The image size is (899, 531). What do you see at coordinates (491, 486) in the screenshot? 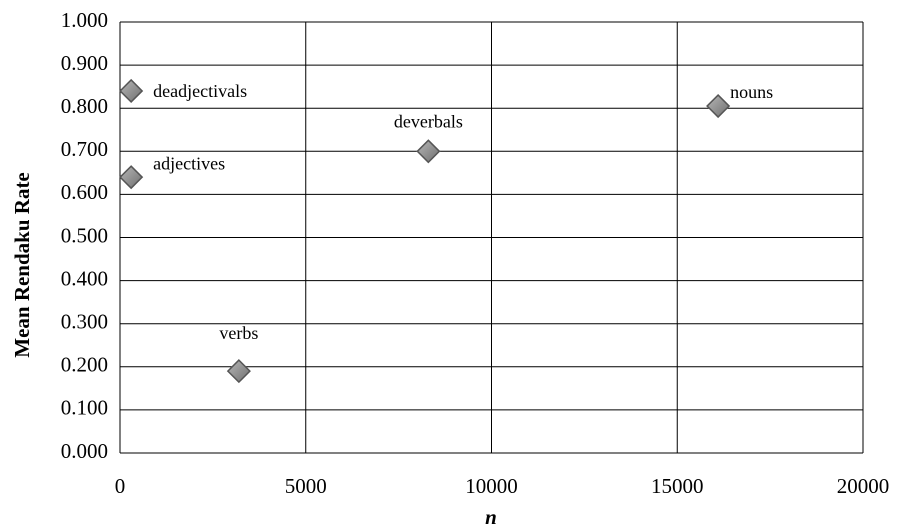
I see `x-tick-label: 10000` at bounding box center [491, 486].